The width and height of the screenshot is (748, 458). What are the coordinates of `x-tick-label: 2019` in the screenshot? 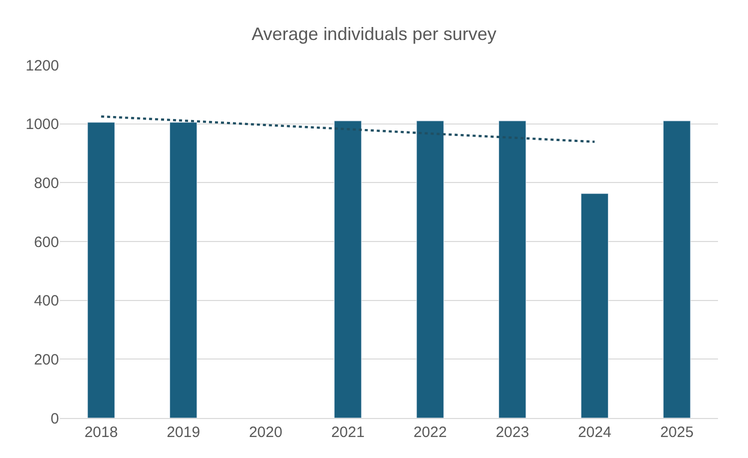 It's located at (183, 432).